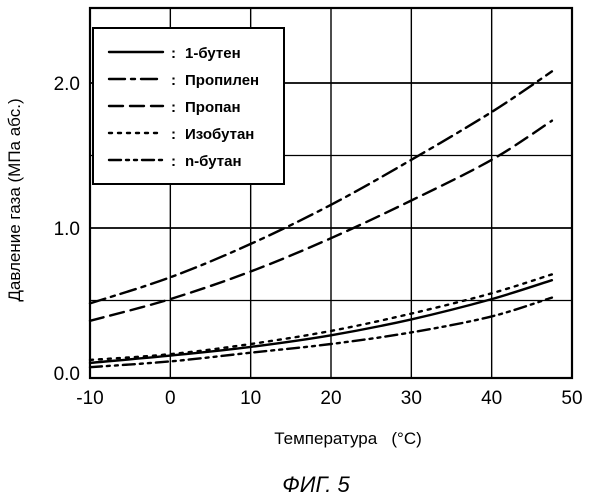 The image size is (594, 500). Describe the element at coordinates (14, 199) in the screenshot. I see `y-axis-label: Давление газа (МПа абс.)` at that location.